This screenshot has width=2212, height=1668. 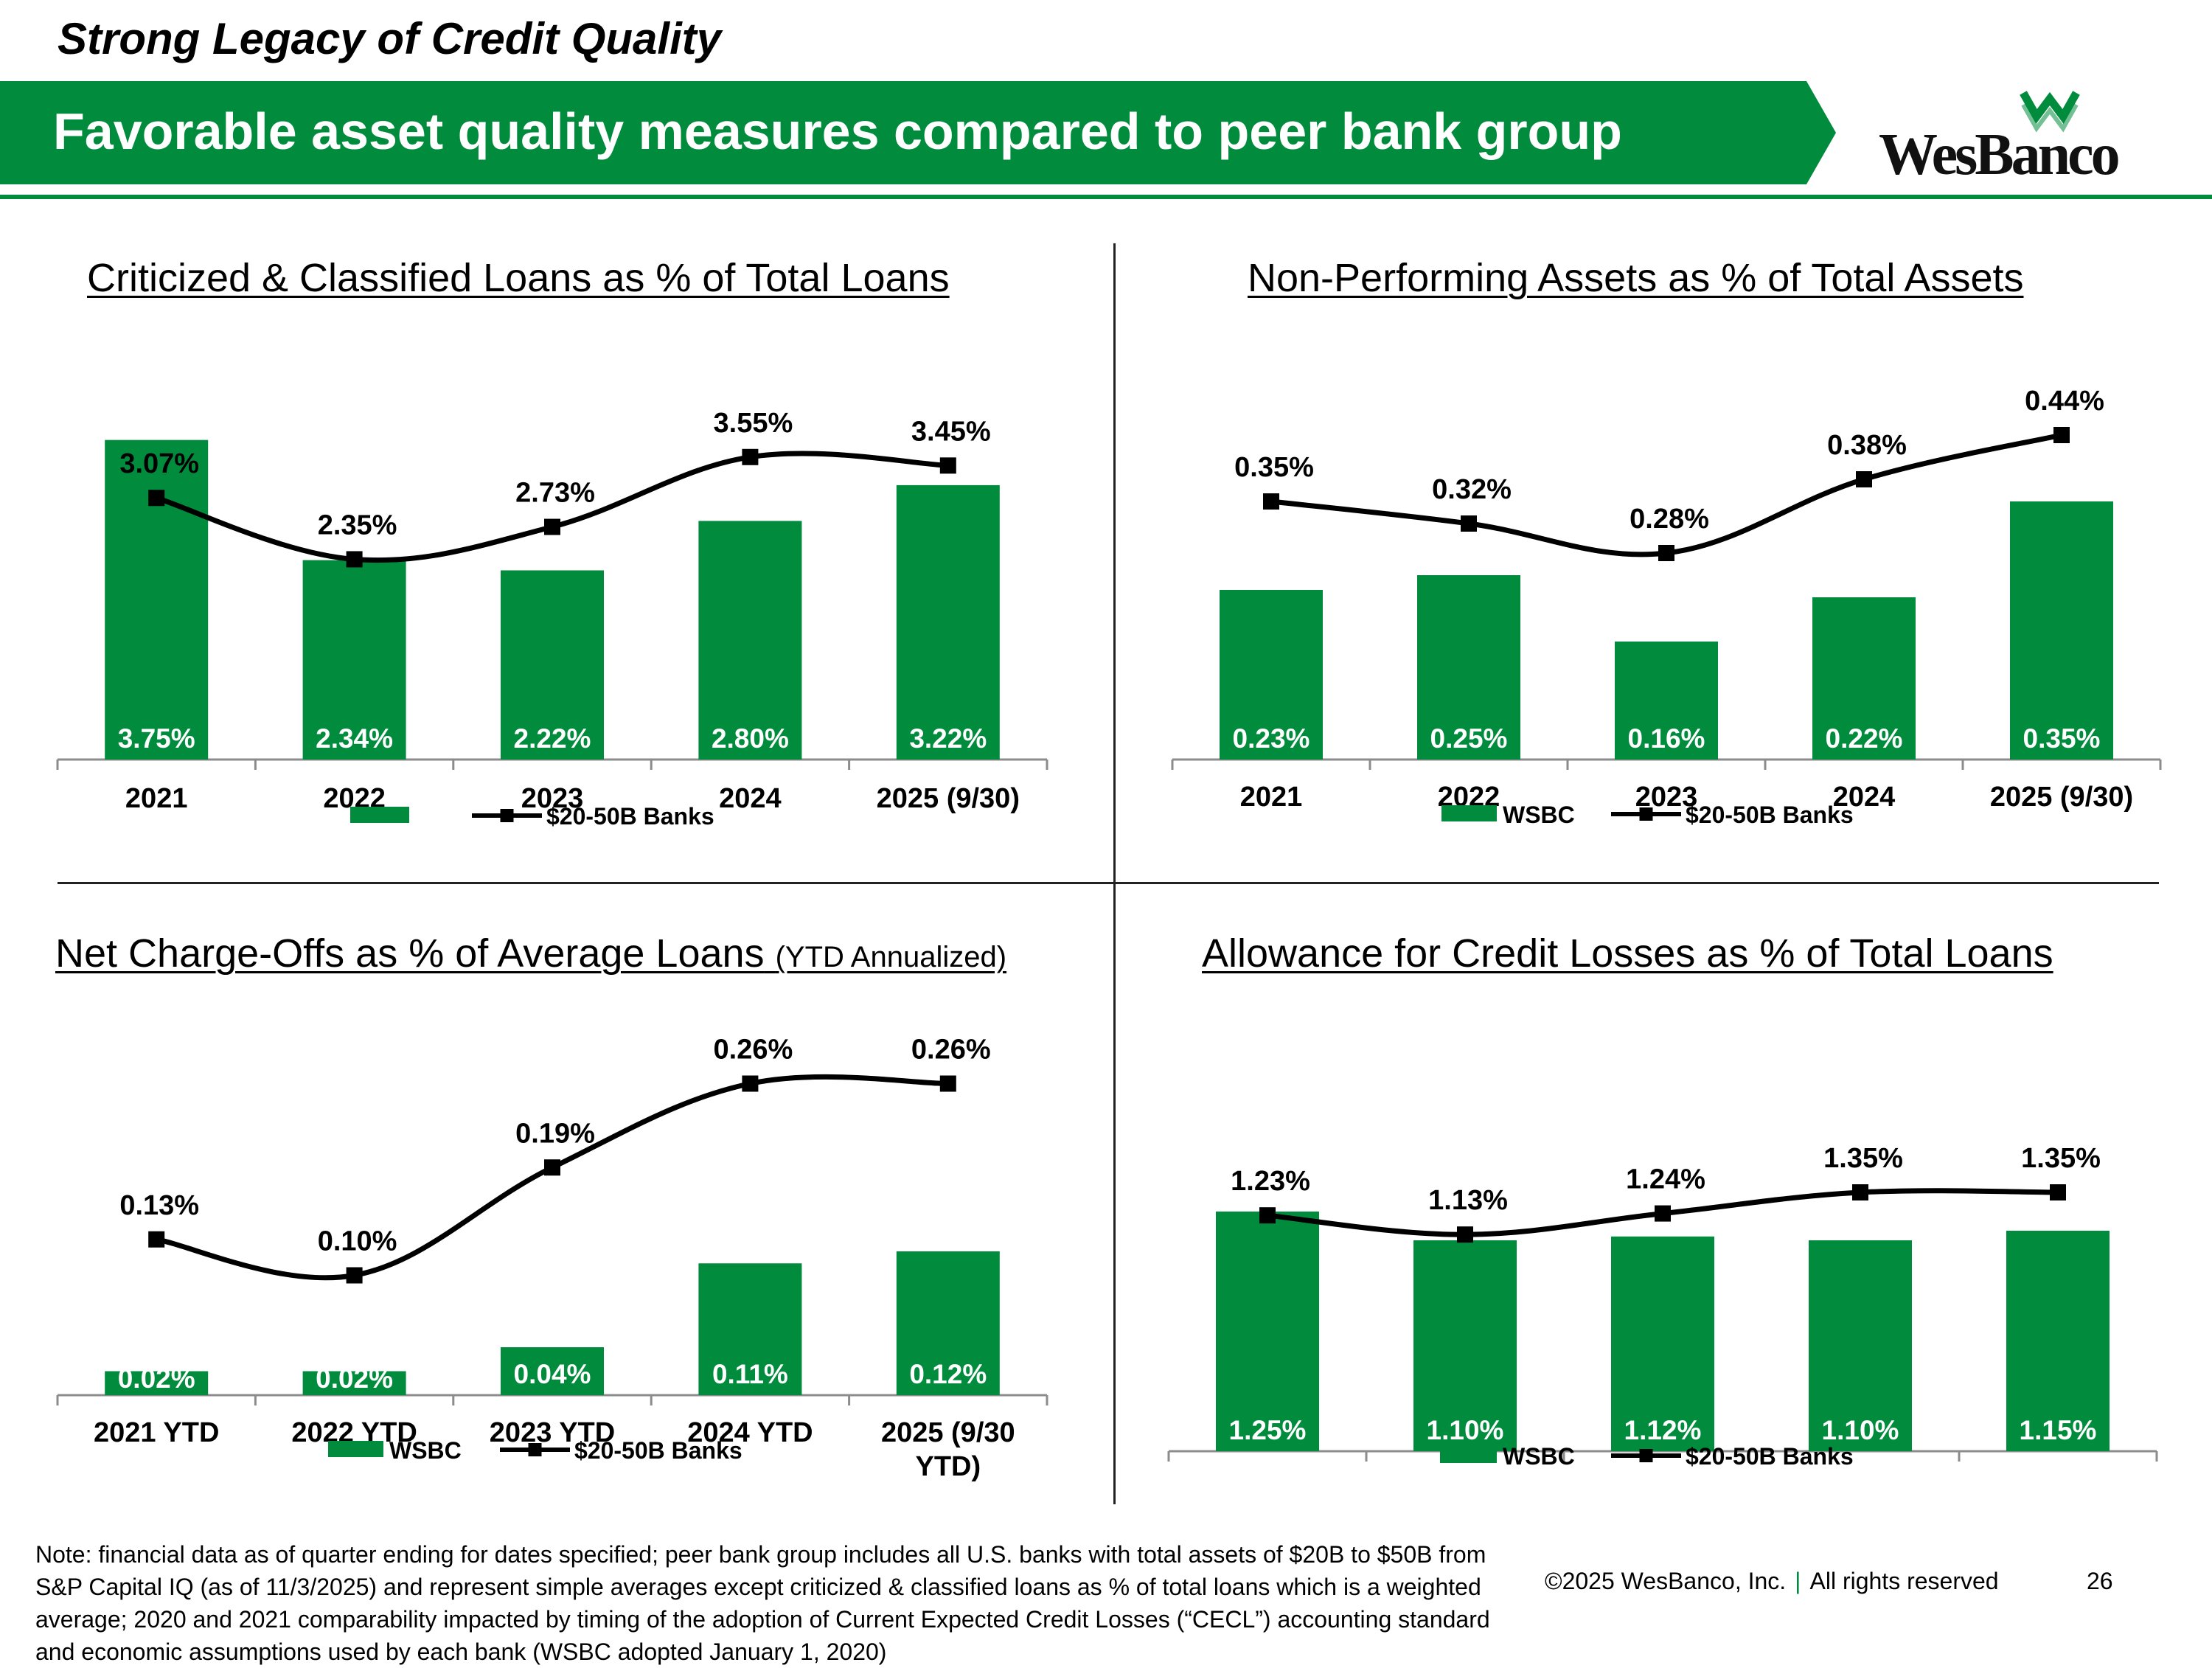 I want to click on chart-3-category-label: 2025 (9/30, so click(x=948, y=1432).